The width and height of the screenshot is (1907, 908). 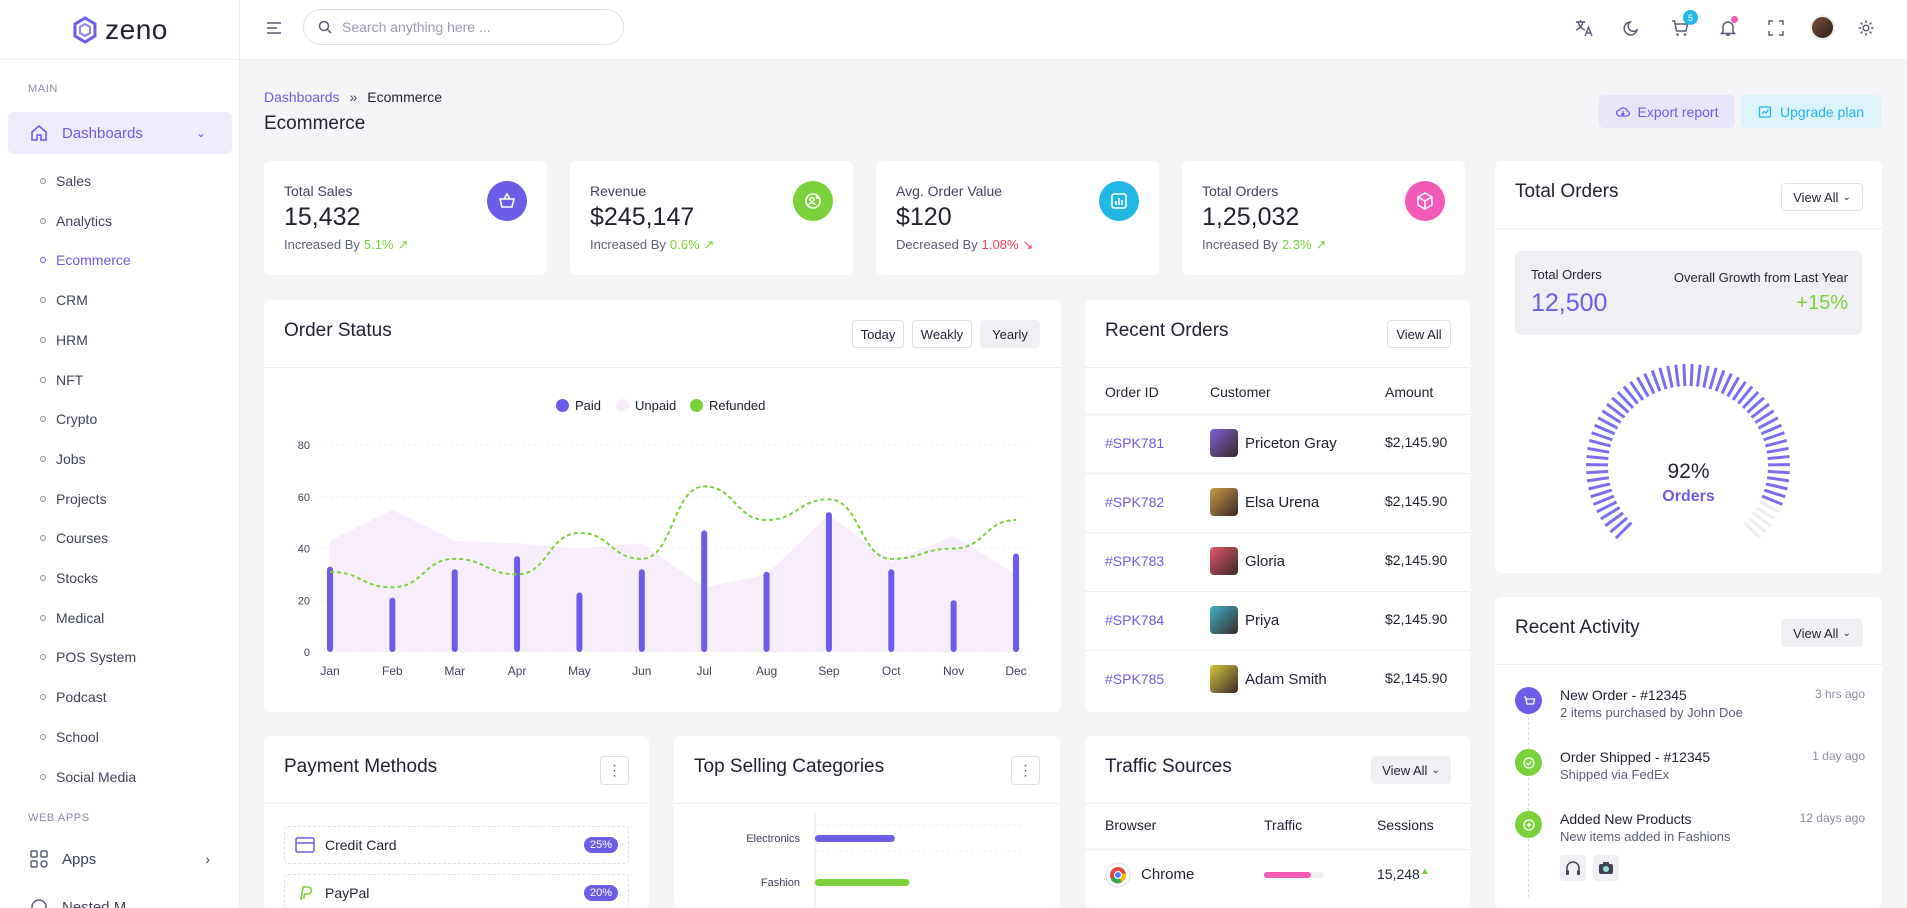 I want to click on total-orders-view-all-button: View All ⌄, so click(x=1822, y=197).